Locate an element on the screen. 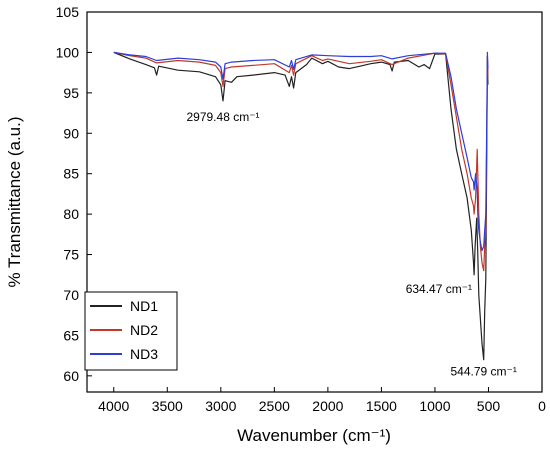 This screenshot has height=449, width=550. x-tick-label: 2500 is located at coordinates (274, 406).